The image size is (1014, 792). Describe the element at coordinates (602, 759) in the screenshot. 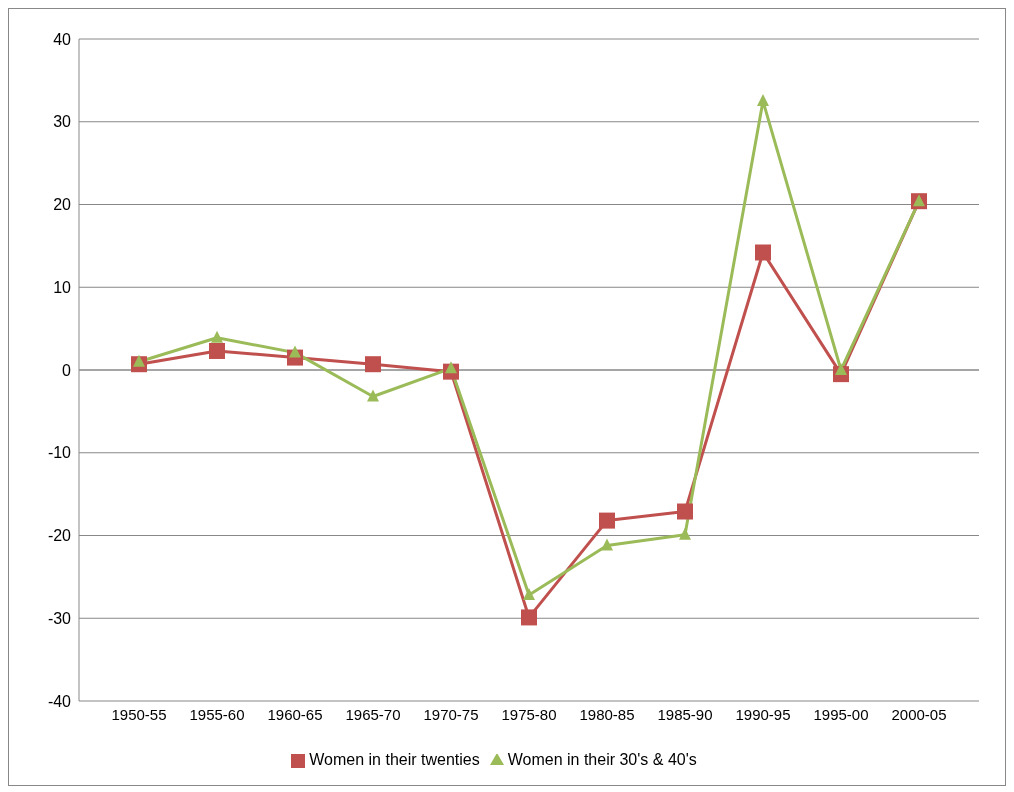

I see `legend-label: Women in their 30's & 40's` at that location.